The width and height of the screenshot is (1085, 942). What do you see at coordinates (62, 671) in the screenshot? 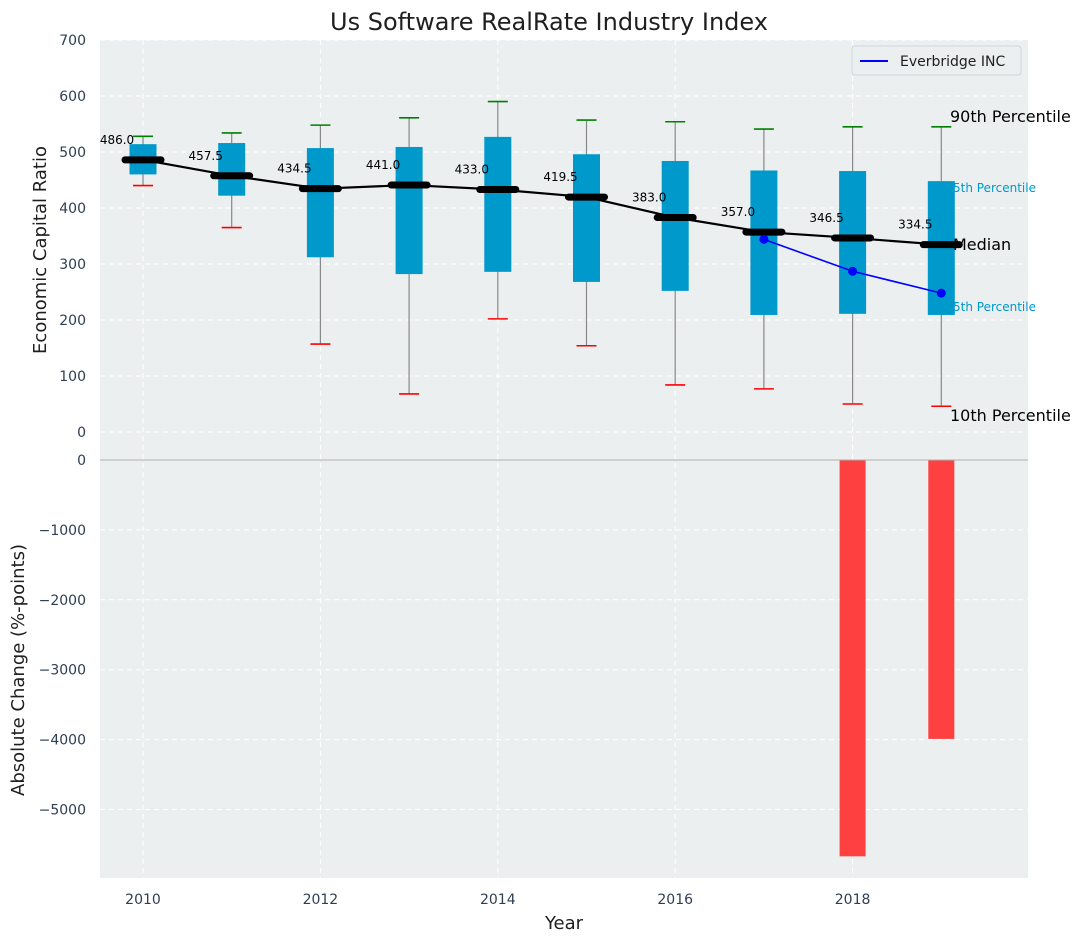
I see `bottom-y-tick-label: −3000` at bounding box center [62, 671].